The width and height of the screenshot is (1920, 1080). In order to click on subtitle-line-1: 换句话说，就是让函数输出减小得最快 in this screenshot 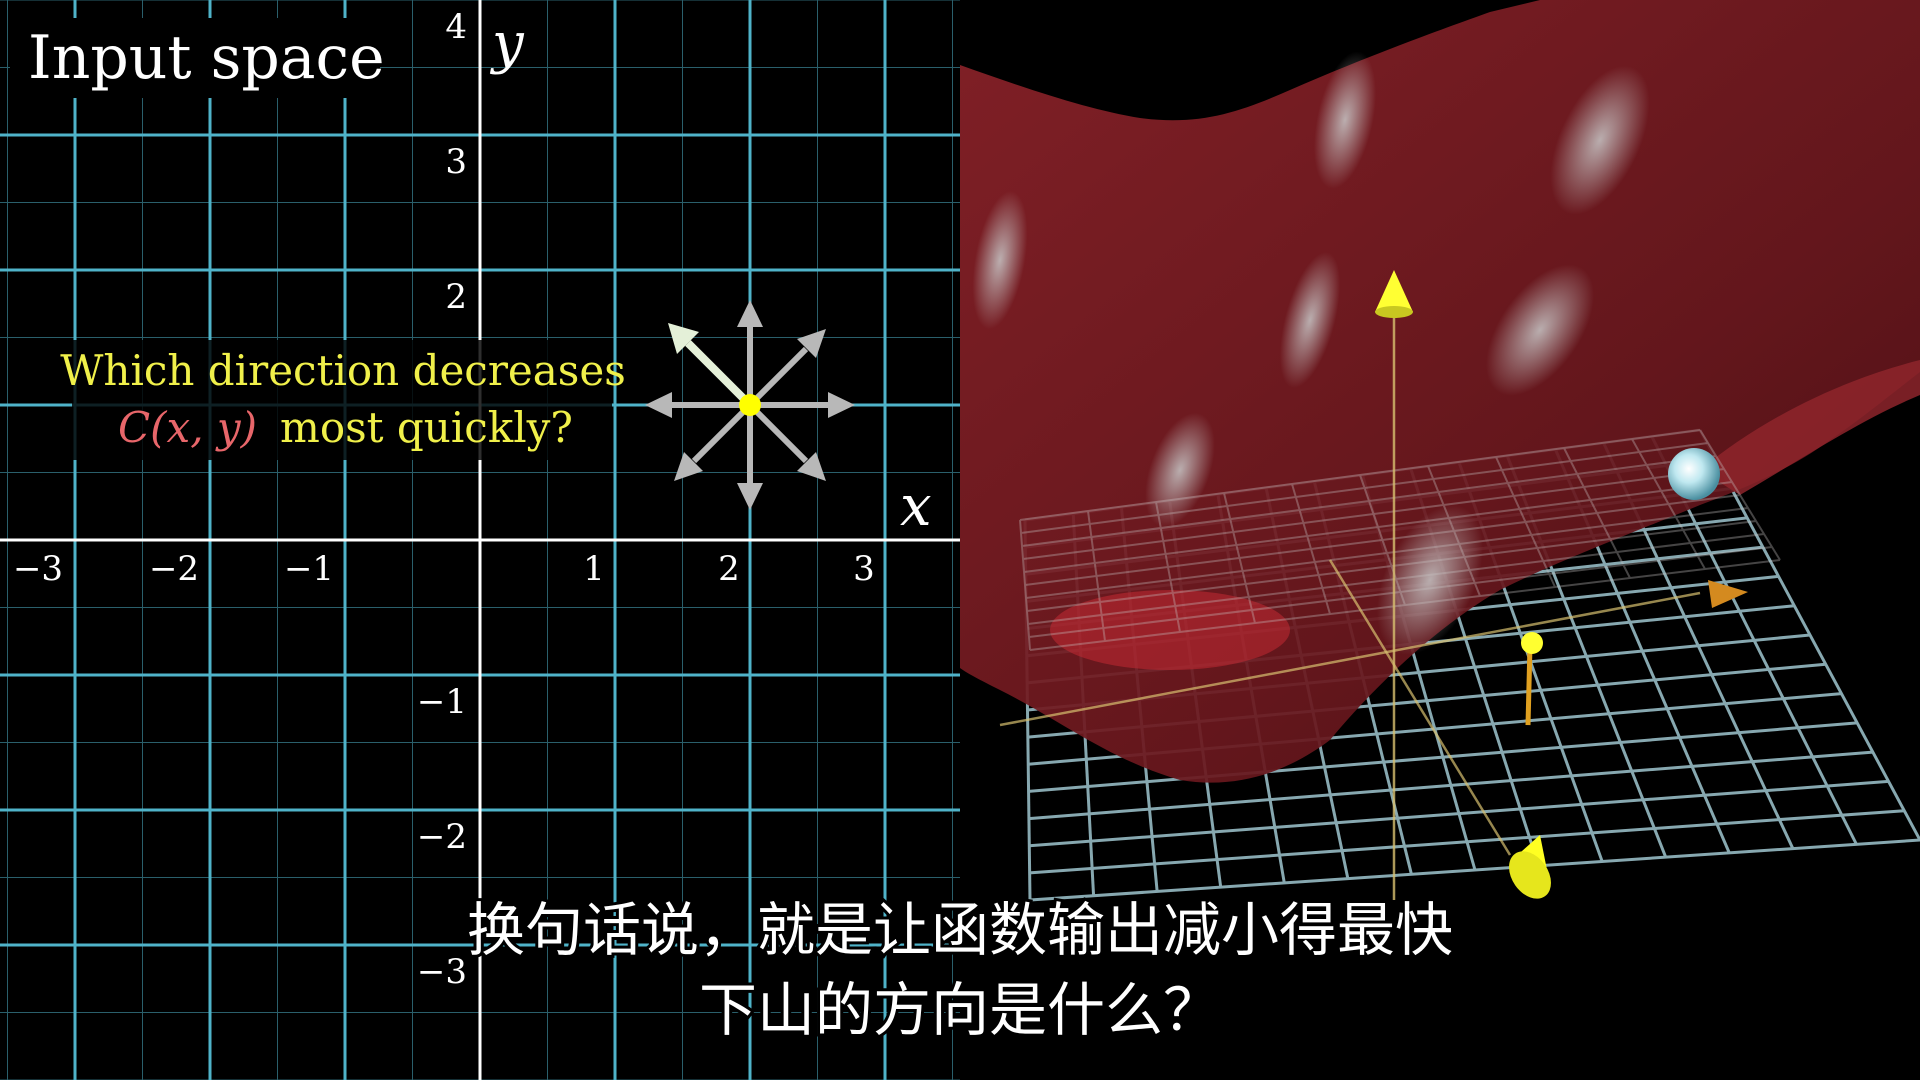, I will do `click(960, 930)`.